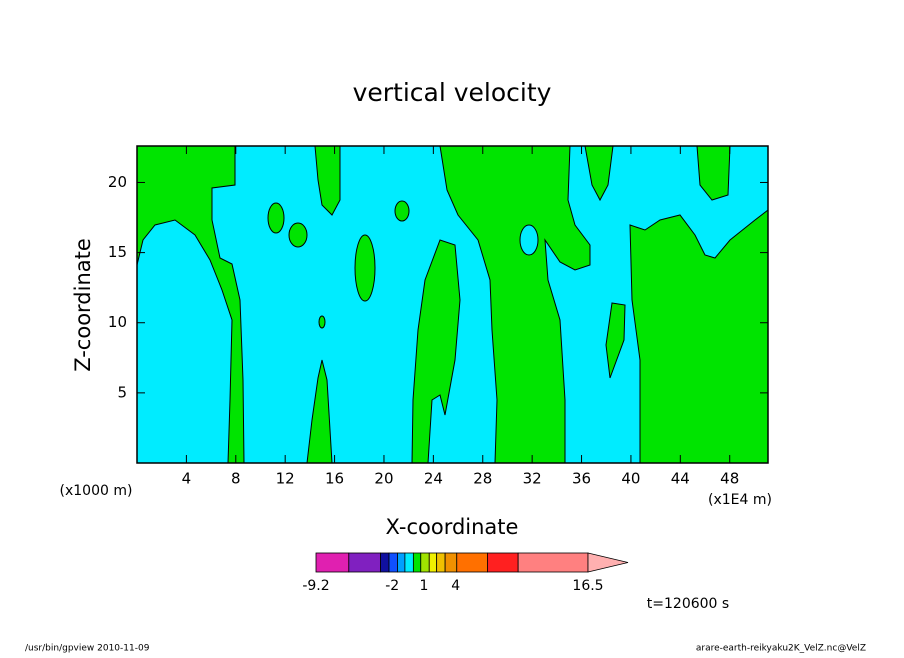 This screenshot has height=658, width=904. Describe the element at coordinates (96, 491) in the screenshot. I see `y-unit-label: (x1000 m)` at that location.